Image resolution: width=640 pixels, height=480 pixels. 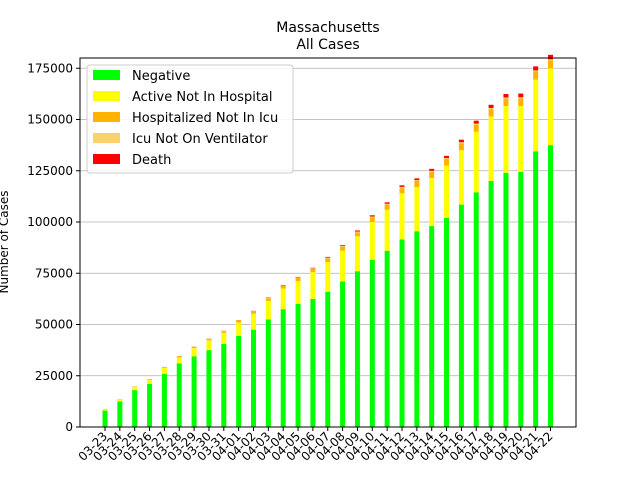 What do you see at coordinates (327, 28) in the screenshot?
I see `chart-title: Massachusetts` at bounding box center [327, 28].